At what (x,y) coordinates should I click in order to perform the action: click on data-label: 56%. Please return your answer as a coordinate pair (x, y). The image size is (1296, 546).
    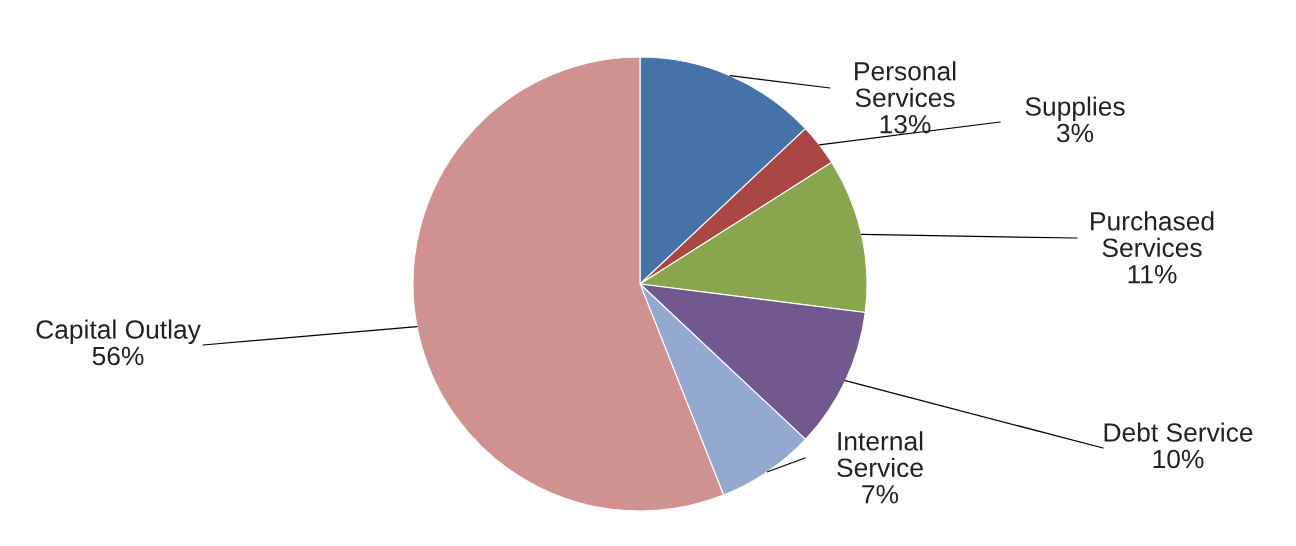
    Looking at the image, I should click on (118, 356).